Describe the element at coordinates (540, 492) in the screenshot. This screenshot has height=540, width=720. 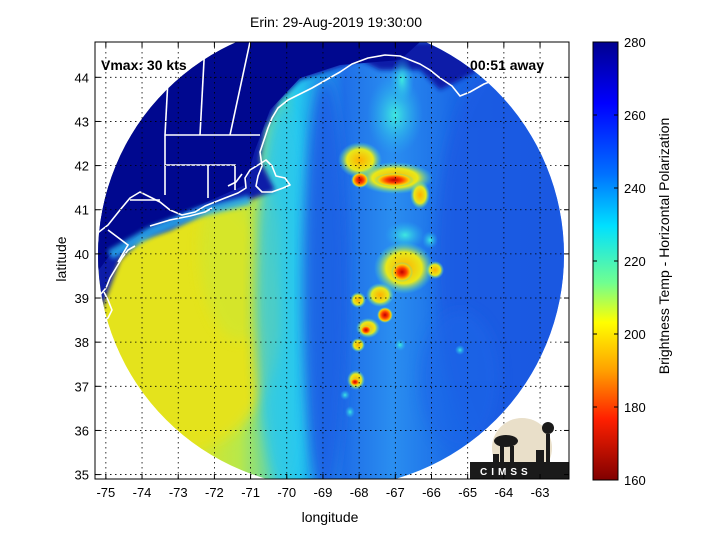
I see `x-tick-label: -63` at that location.